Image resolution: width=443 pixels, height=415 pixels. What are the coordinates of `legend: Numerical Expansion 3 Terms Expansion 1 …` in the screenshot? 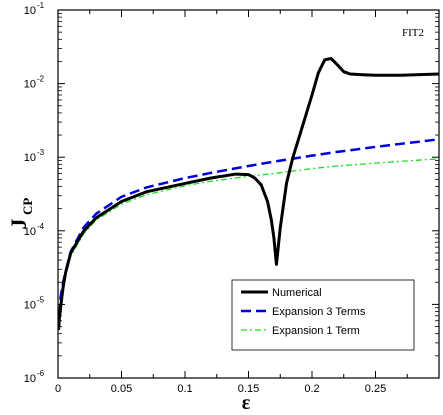 It's located at (323, 315).